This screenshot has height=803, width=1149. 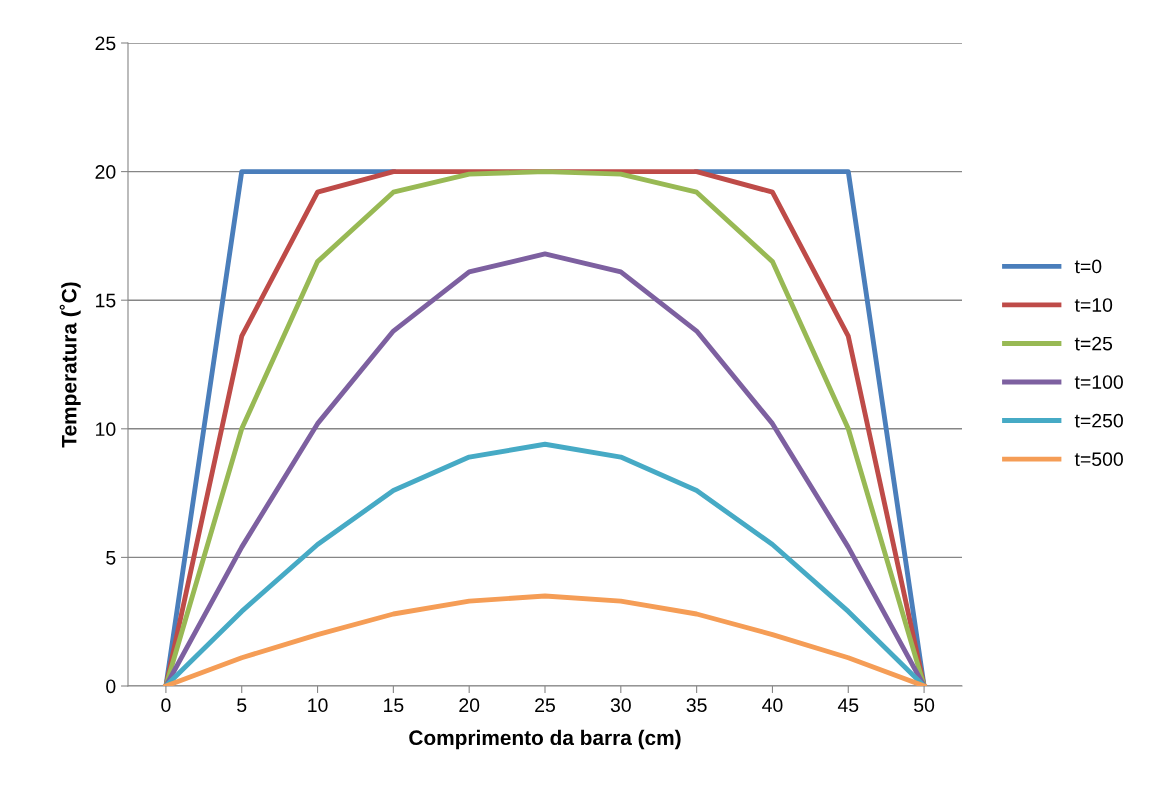 I want to click on y-tick-label: 5, so click(x=111, y=558).